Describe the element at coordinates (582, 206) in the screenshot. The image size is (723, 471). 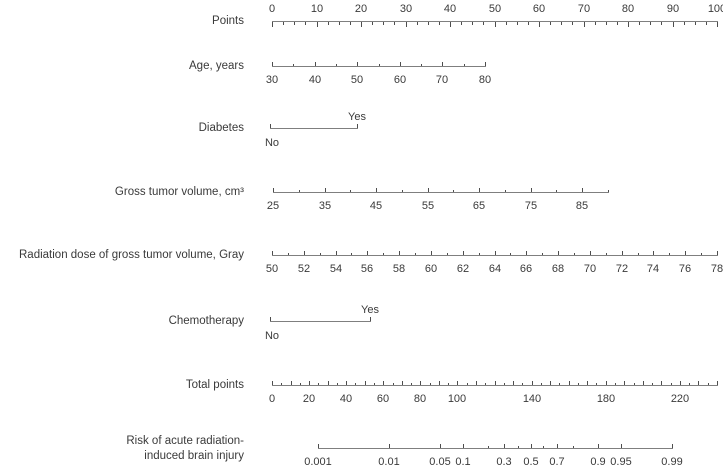
I see `axis-tick-label-gross-tumor-volume-cm: 85` at that location.